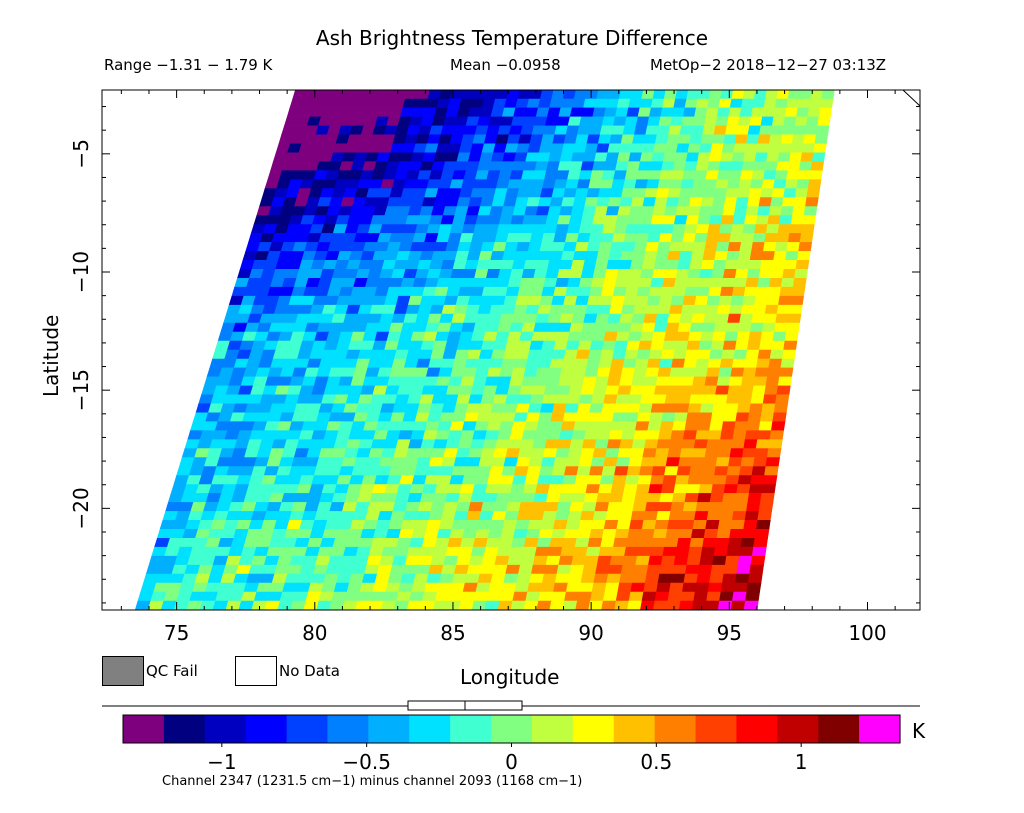 The image size is (1024, 813). What do you see at coordinates (256, 671) in the screenshot?
I see `no-data-swatch` at bounding box center [256, 671].